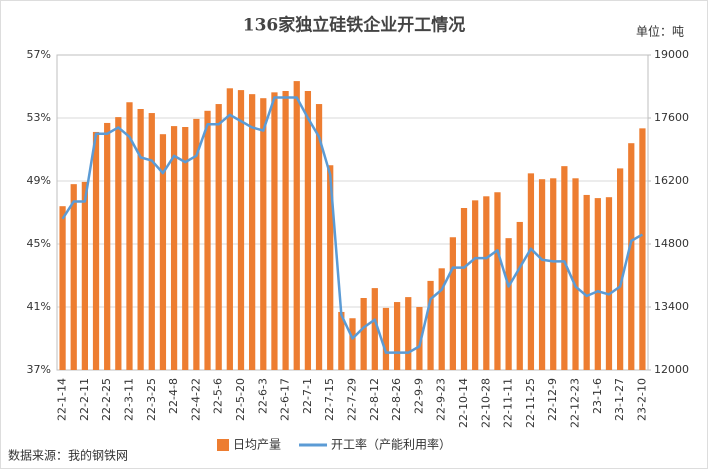 Image resolution: width=708 pixels, height=469 pixels. Describe the element at coordinates (151, 399) in the screenshot. I see `x-tick-label: 22-3-25` at that location.